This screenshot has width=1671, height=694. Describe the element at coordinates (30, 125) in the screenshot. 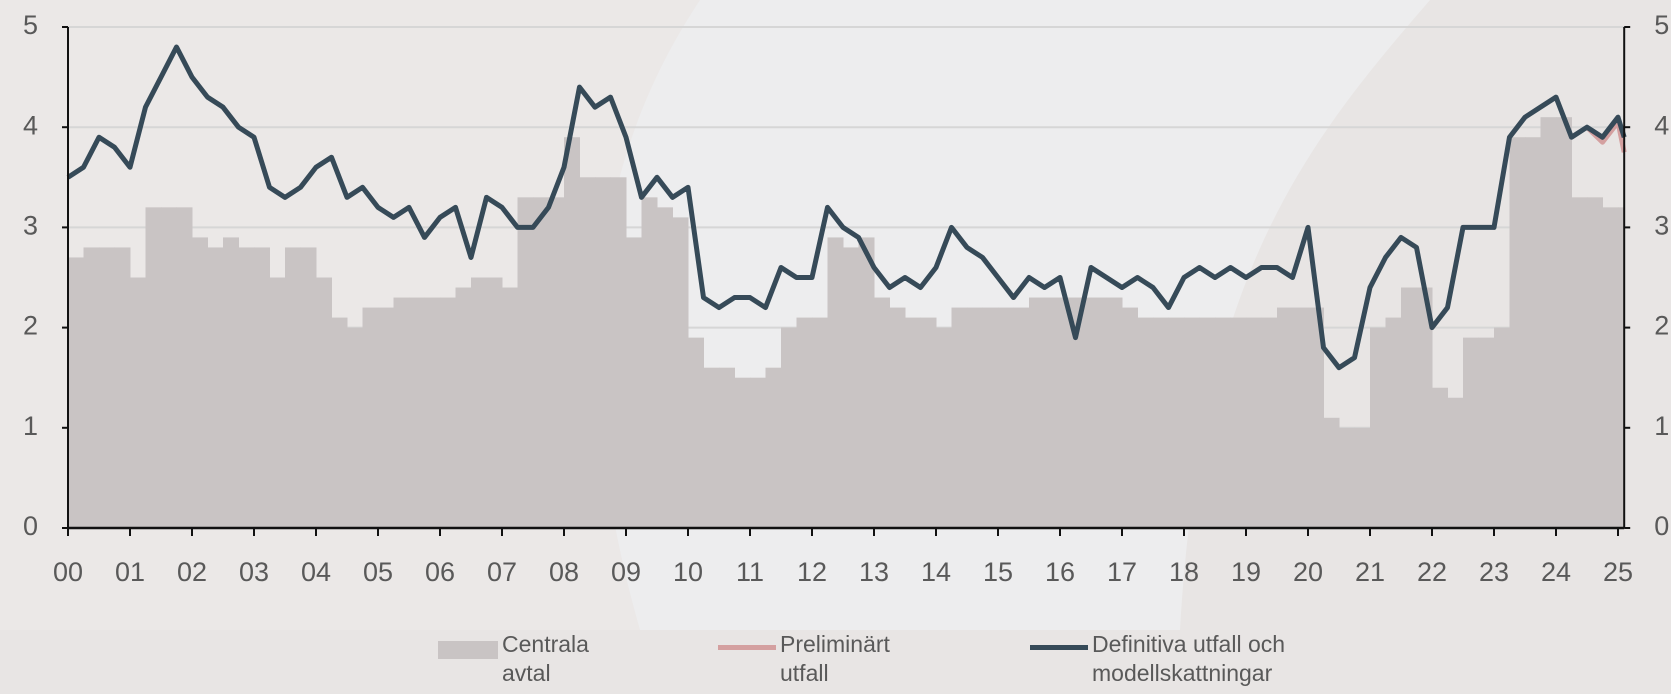

I see `y-tick-label: 4` at that location.